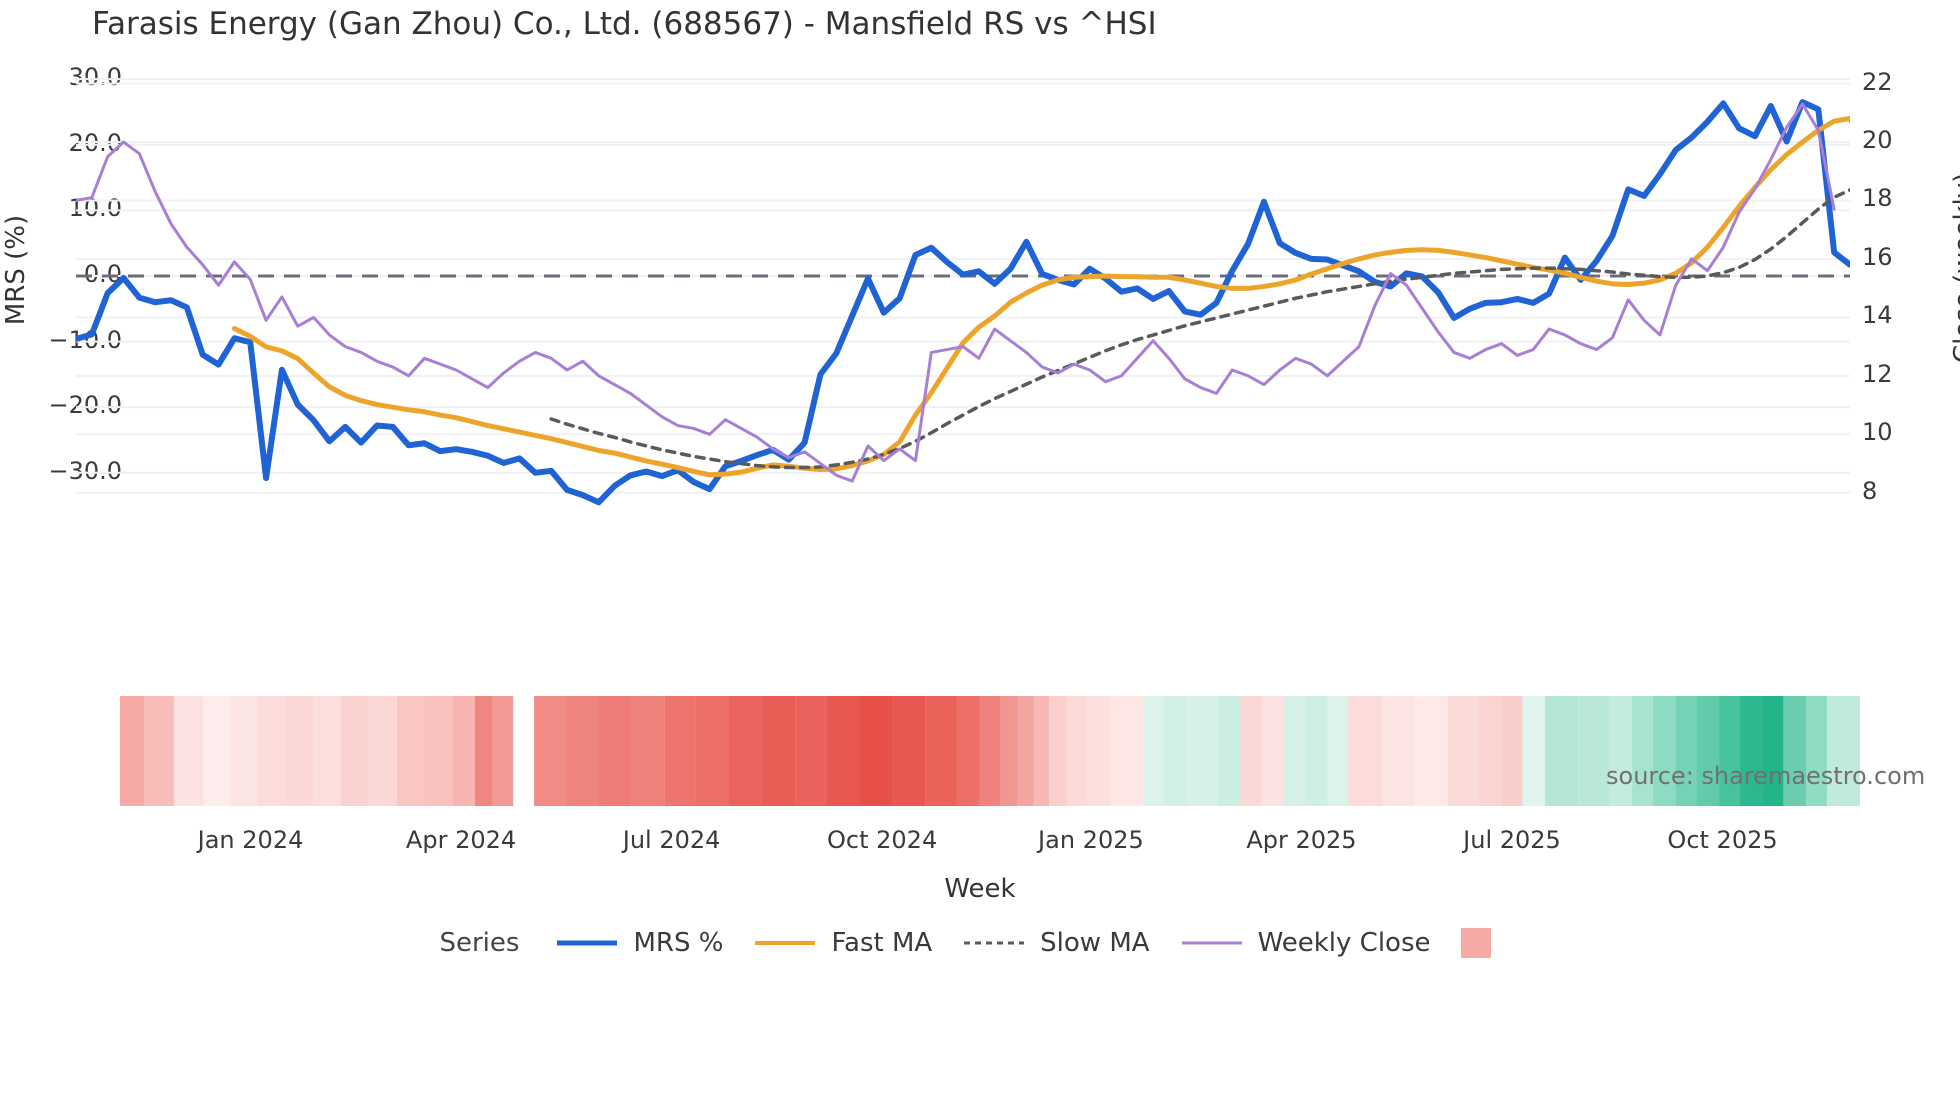  I want to click on x-tick-label: Jul 2025, so click(1512, 840).